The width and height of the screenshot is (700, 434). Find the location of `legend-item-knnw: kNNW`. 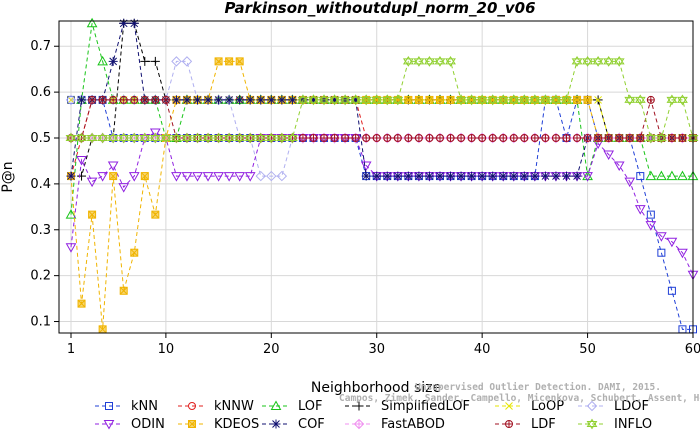

legend-item-knnw: kNNW is located at coordinates (216, 406).